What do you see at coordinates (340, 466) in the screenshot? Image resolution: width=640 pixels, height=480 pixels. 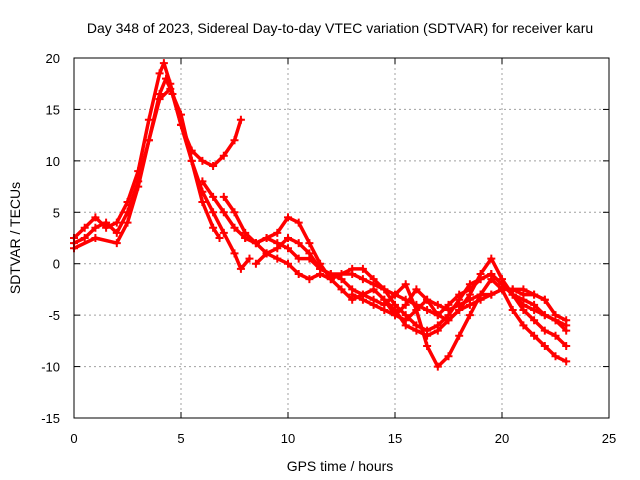 I see `x-axis-label: GPS time / hours` at bounding box center [340, 466].